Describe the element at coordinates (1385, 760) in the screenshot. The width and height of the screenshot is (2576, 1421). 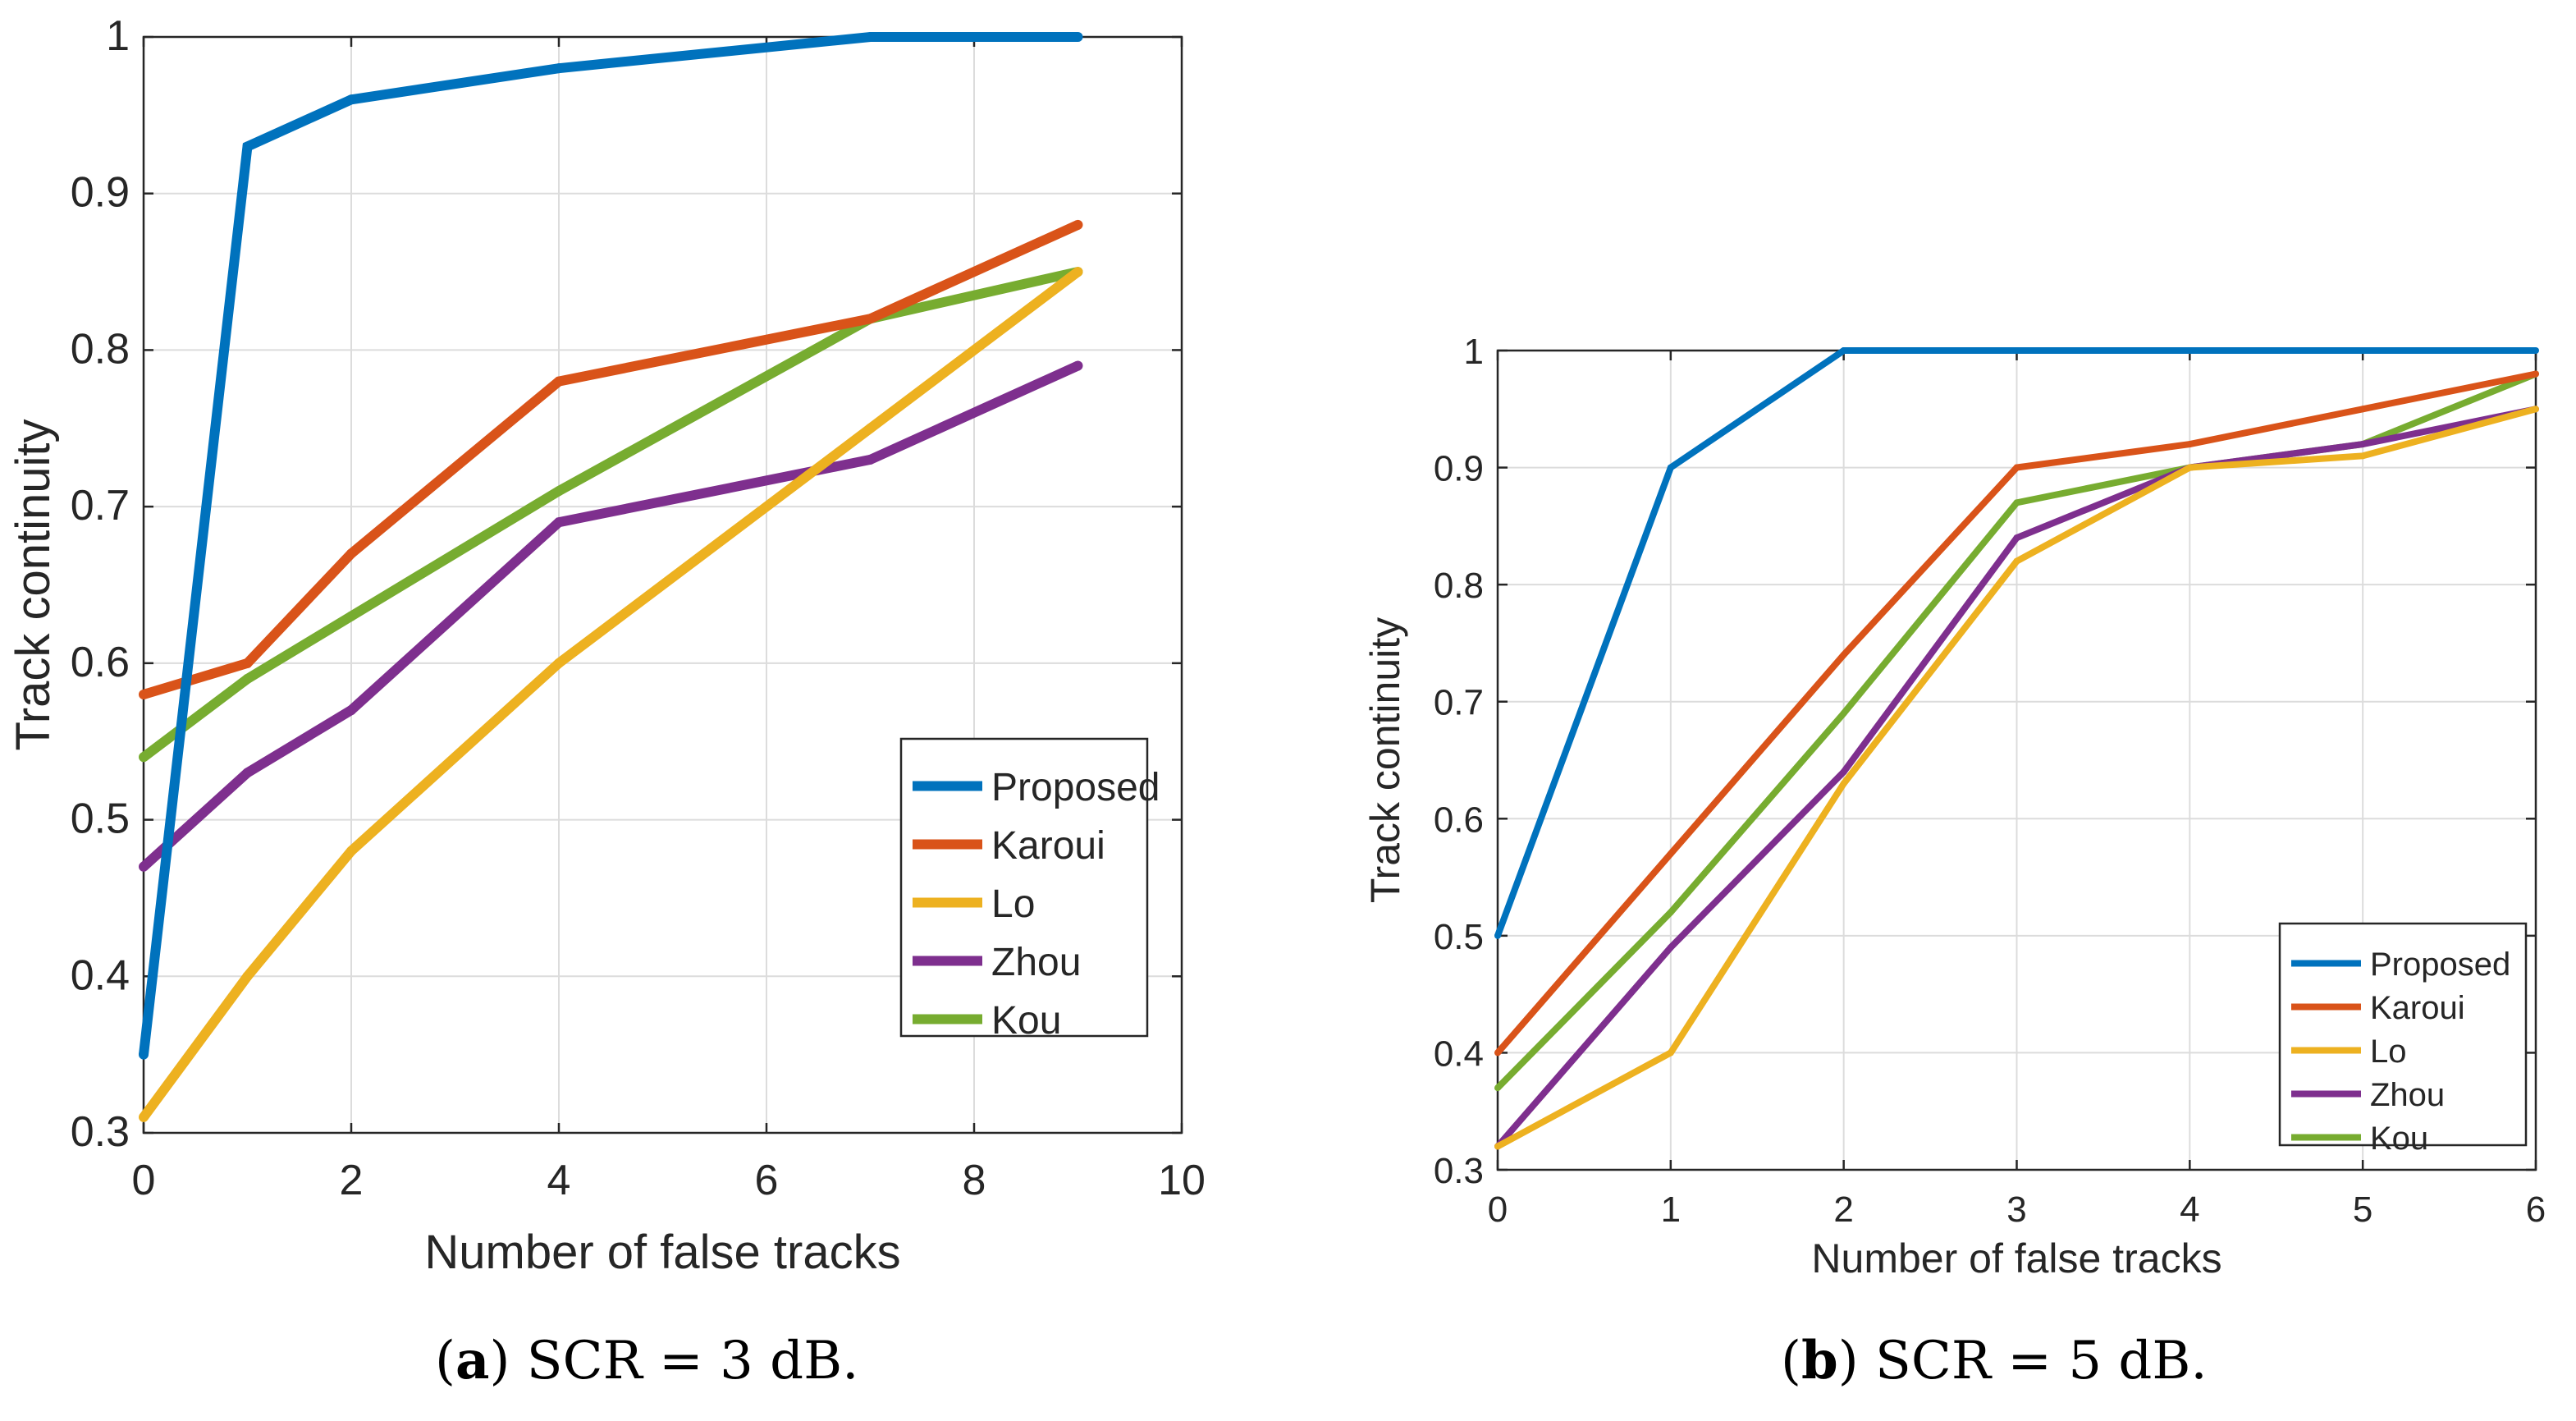
I see `y-axis-label-b: Track continuity` at that location.